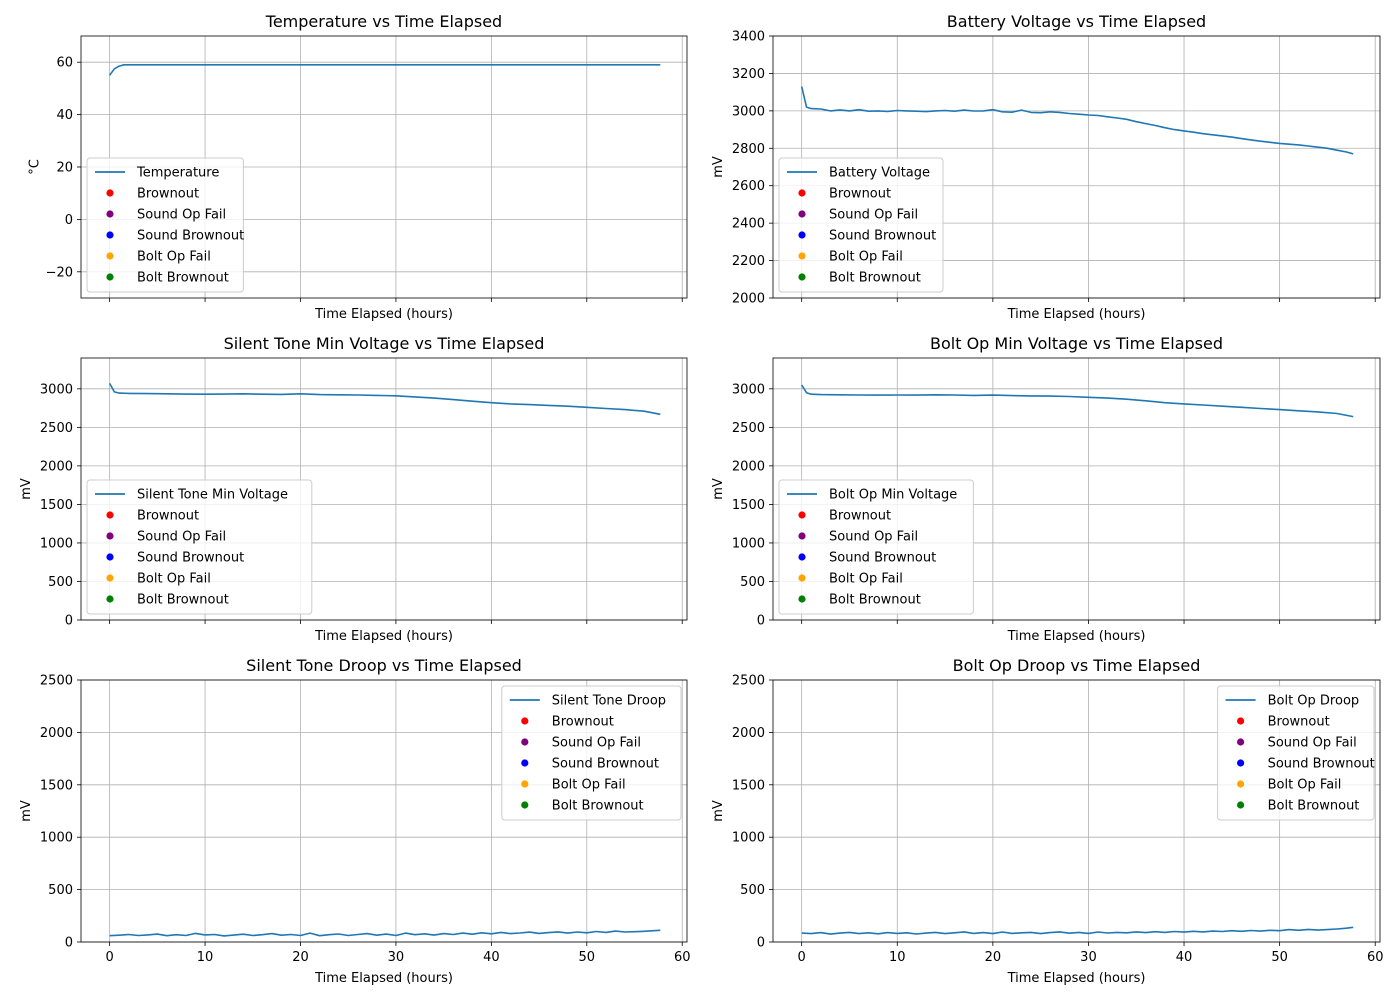 The image size is (1400, 1000). I want to click on legend-label-silent-tone-min-voltage: Silent Tone Min Voltage, so click(212, 495).